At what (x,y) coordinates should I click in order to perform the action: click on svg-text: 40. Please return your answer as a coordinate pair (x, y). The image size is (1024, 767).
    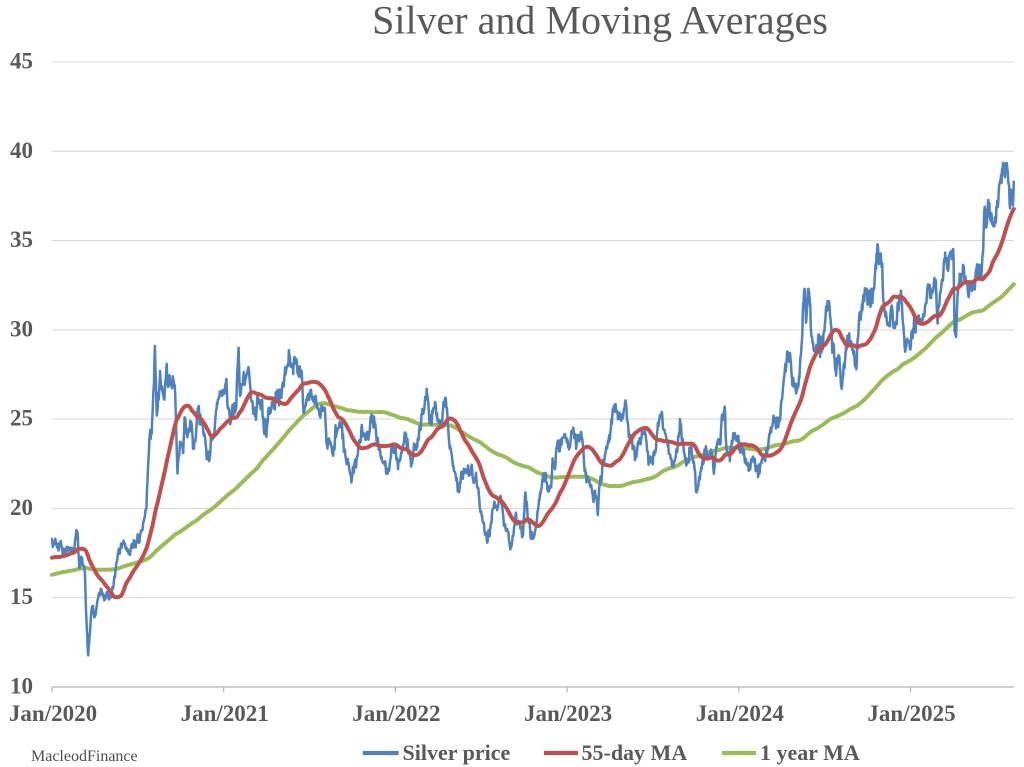
    Looking at the image, I should click on (21, 150).